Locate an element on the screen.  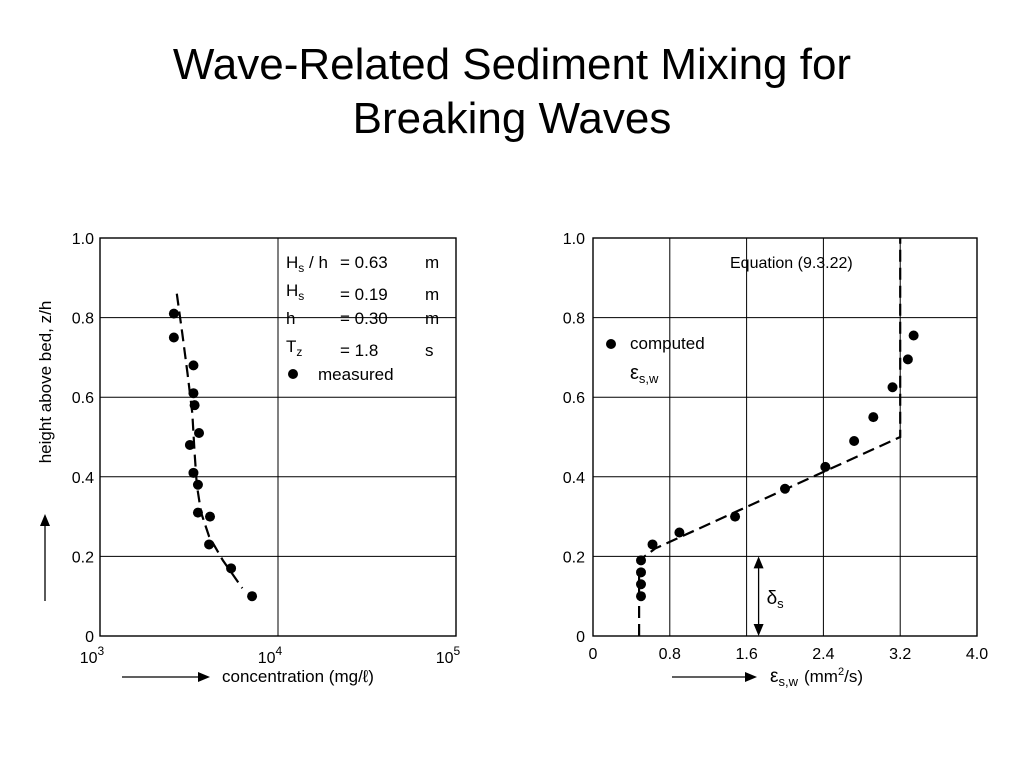
left-x-tick-label: 10⁴ is located at coordinates (270, 655).